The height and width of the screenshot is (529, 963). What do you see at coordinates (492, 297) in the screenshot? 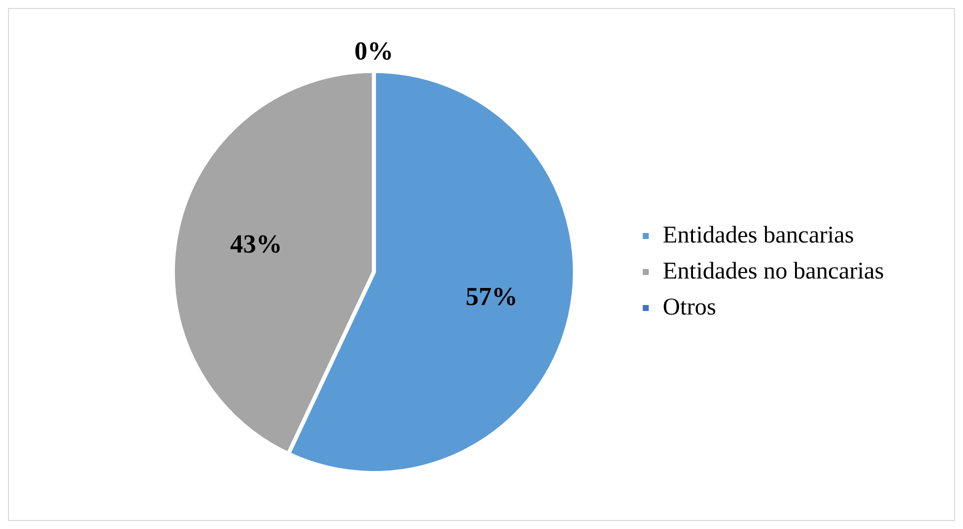
I see `data-label: 57%` at bounding box center [492, 297].